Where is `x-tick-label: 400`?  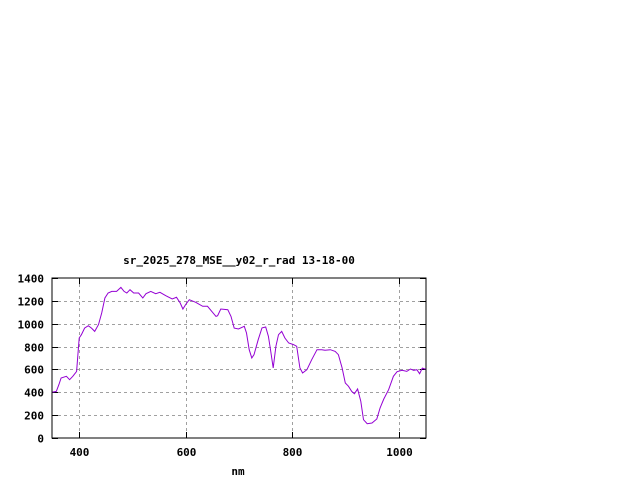 x-tick-label: 400 is located at coordinates (80, 452).